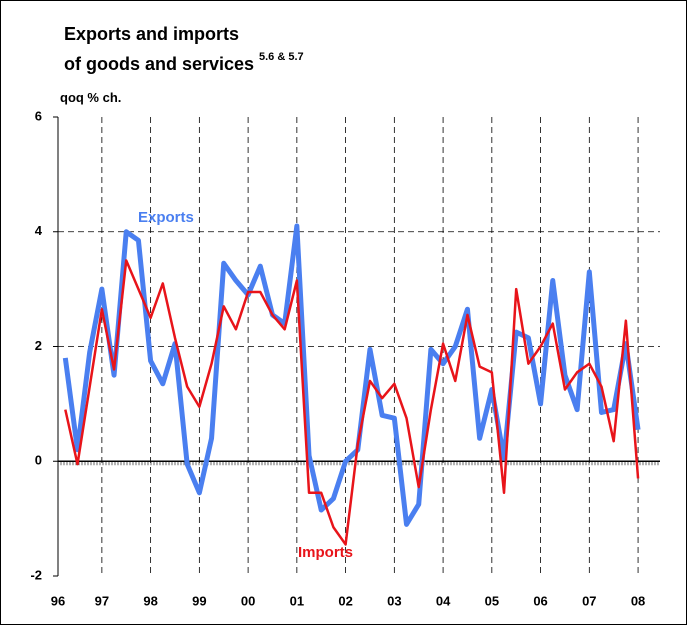  I want to click on title-line2: of goods and services, so click(159, 64).